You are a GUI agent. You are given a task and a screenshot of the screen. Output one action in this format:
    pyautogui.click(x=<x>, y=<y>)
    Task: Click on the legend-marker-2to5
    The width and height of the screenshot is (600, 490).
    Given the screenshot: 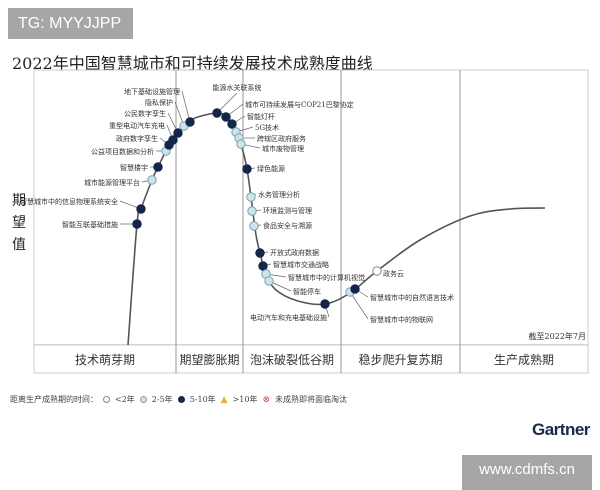 What is the action you would take?
    pyautogui.click(x=143, y=399)
    